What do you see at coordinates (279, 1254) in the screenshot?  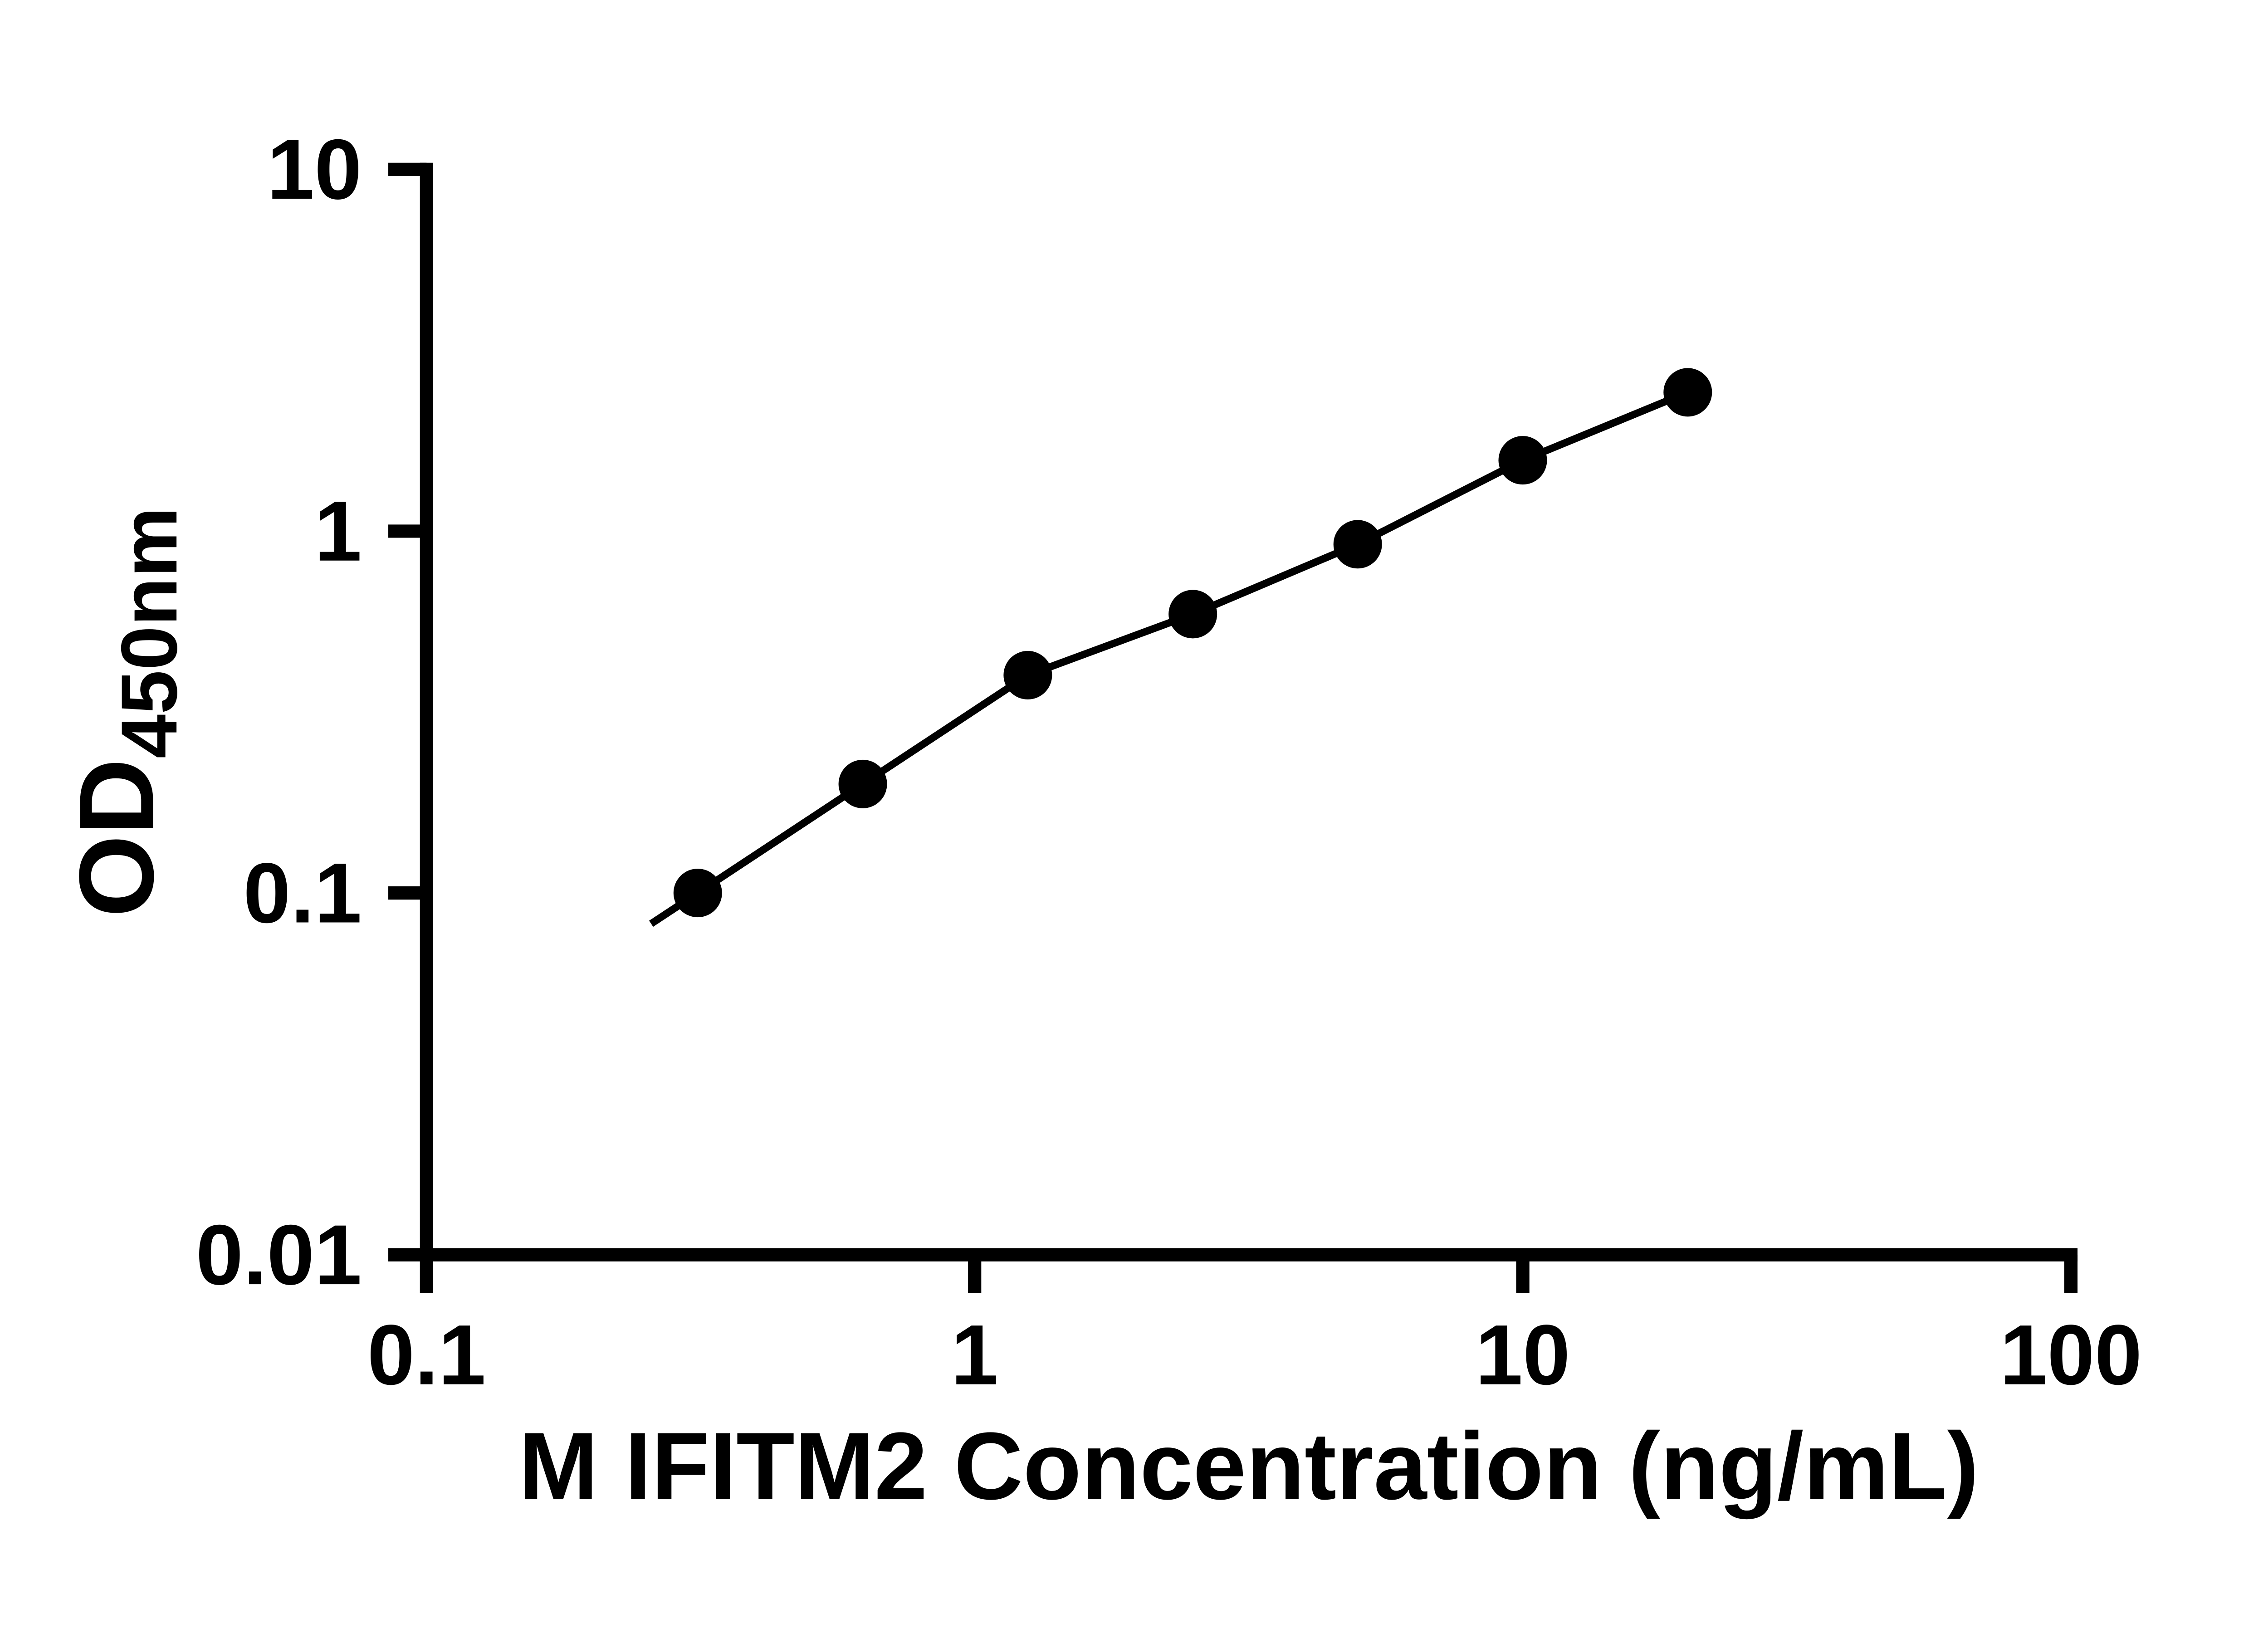 I see `y-tick-label: 0.01` at bounding box center [279, 1254].